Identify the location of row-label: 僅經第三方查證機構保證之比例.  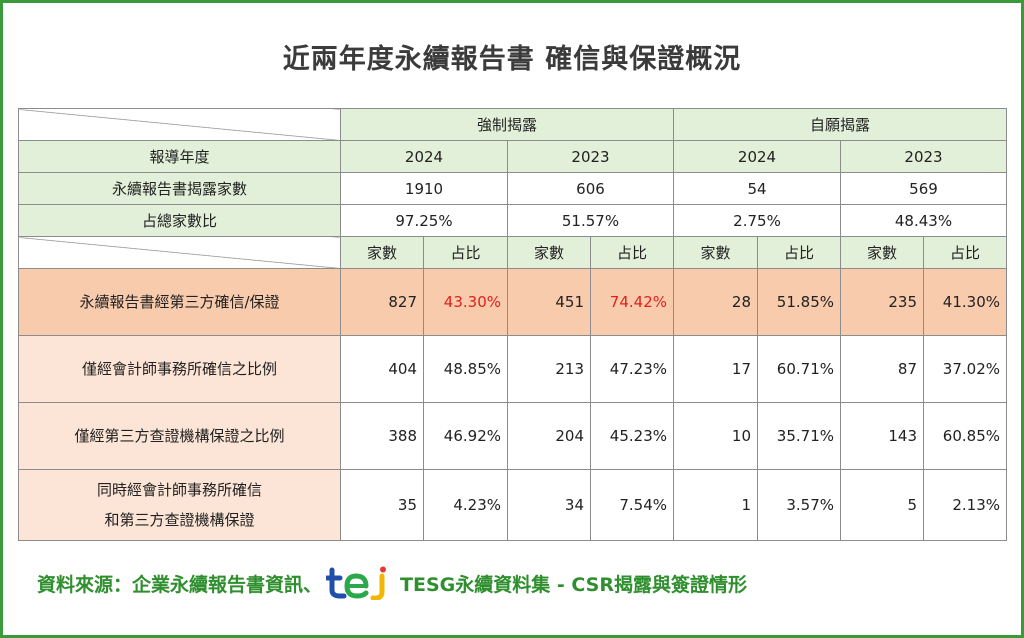
(179, 436).